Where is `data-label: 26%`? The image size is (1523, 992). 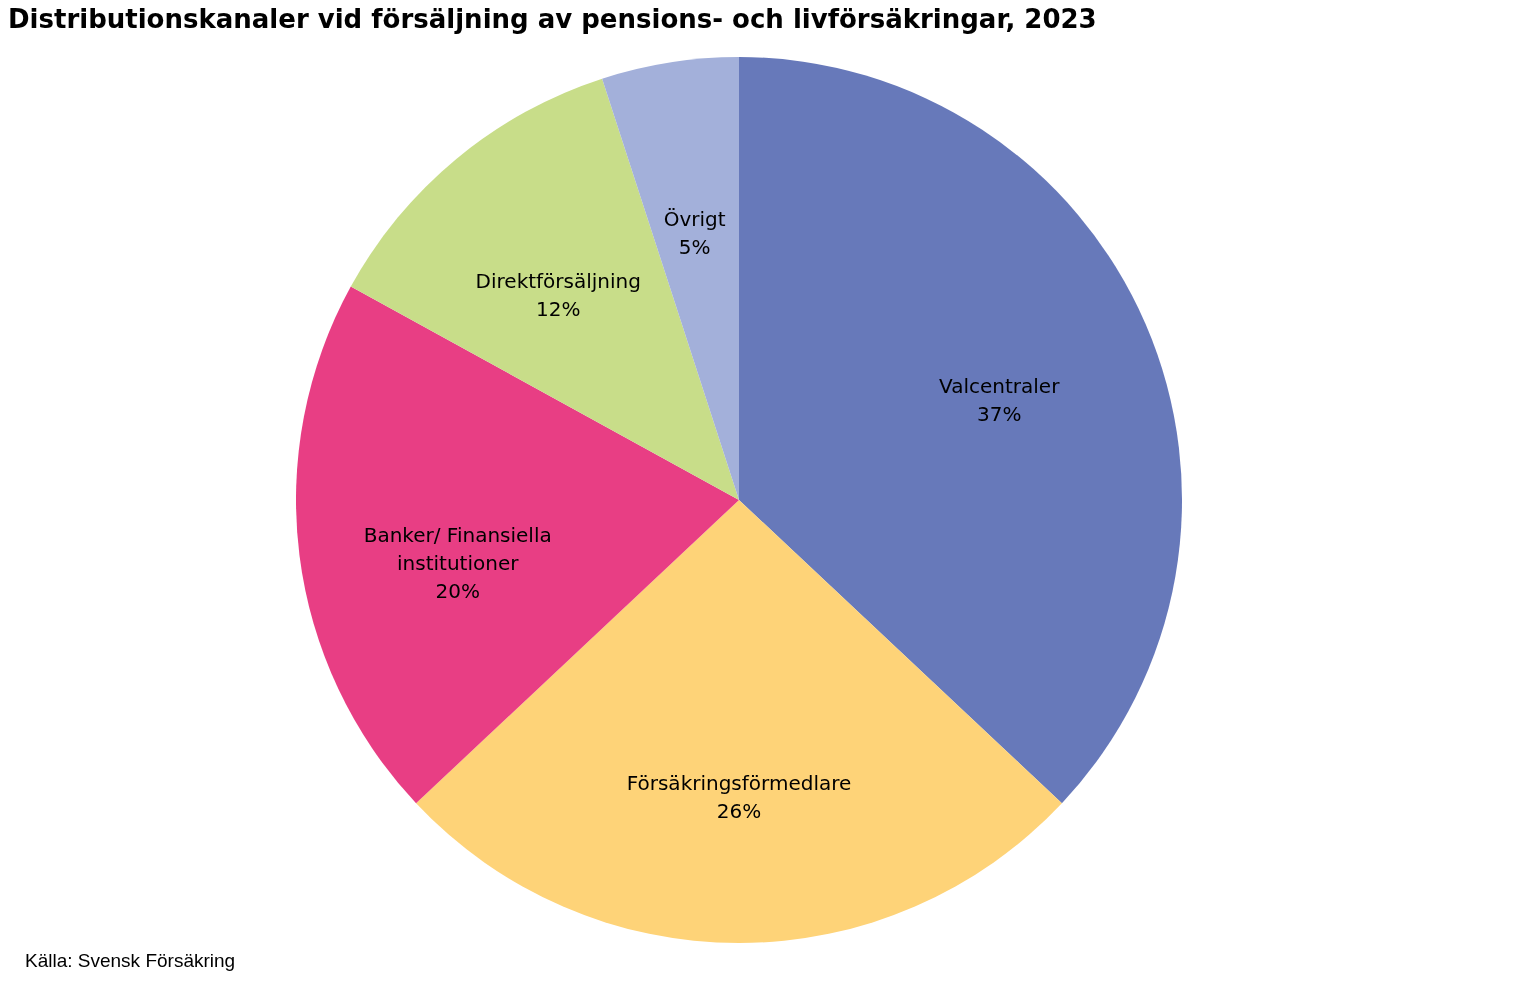
data-label: 26% is located at coordinates (739, 810).